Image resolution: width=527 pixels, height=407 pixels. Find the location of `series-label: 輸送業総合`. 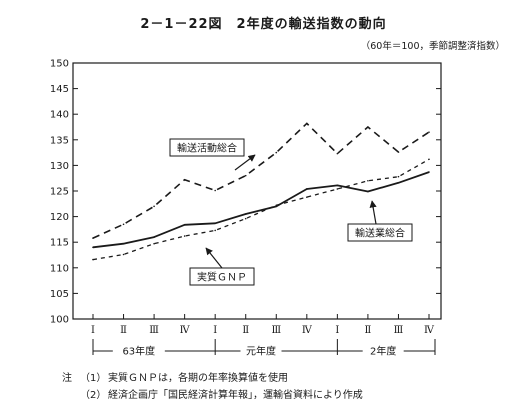

series-label: 輸送業総合 is located at coordinates (380, 233).